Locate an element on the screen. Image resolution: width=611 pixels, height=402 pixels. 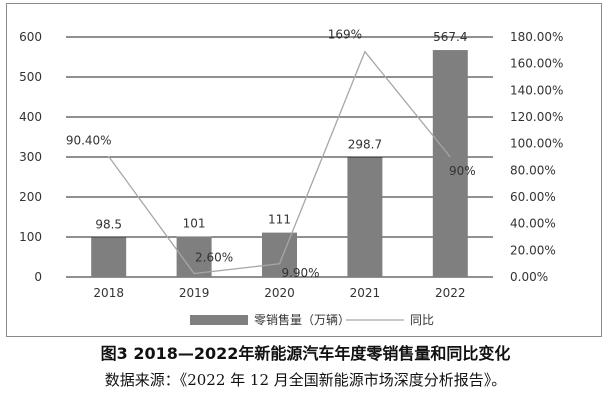
y-right-tick-label: 100.00% is located at coordinates (536, 144).